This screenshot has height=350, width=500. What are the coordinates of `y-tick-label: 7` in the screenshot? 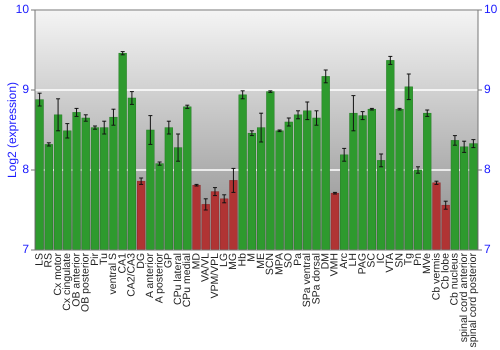 It's located at (26, 249).